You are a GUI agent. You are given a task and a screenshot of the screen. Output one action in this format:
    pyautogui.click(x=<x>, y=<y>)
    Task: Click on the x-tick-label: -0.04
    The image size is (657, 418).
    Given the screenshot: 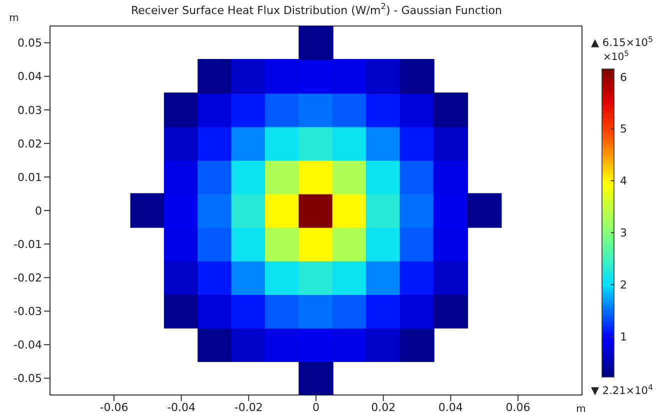 What is the action you would take?
    pyautogui.click(x=181, y=407)
    